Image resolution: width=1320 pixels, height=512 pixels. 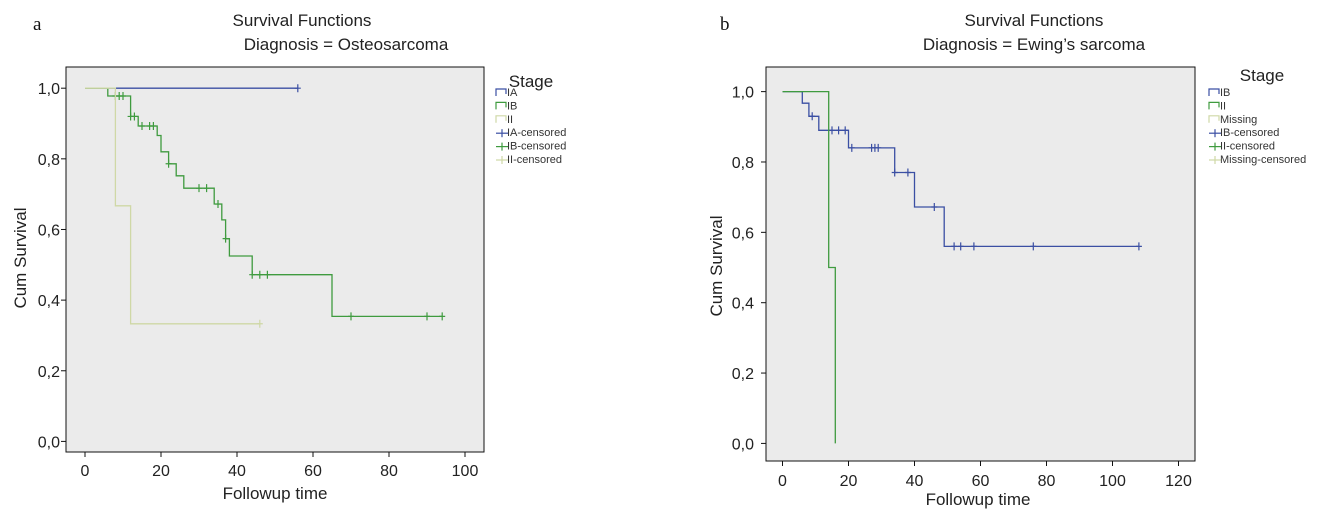 I want to click on survival-curve-ib, so click(x=960, y=169).